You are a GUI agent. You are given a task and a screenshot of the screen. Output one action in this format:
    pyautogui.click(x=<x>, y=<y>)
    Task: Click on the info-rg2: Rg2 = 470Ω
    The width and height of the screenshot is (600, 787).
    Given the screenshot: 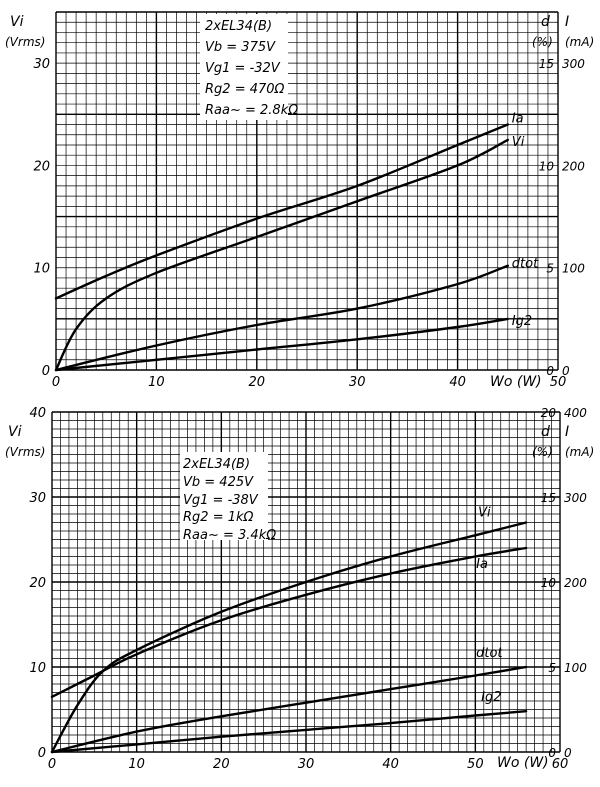 What is the action you would take?
    pyautogui.click(x=245, y=89)
    